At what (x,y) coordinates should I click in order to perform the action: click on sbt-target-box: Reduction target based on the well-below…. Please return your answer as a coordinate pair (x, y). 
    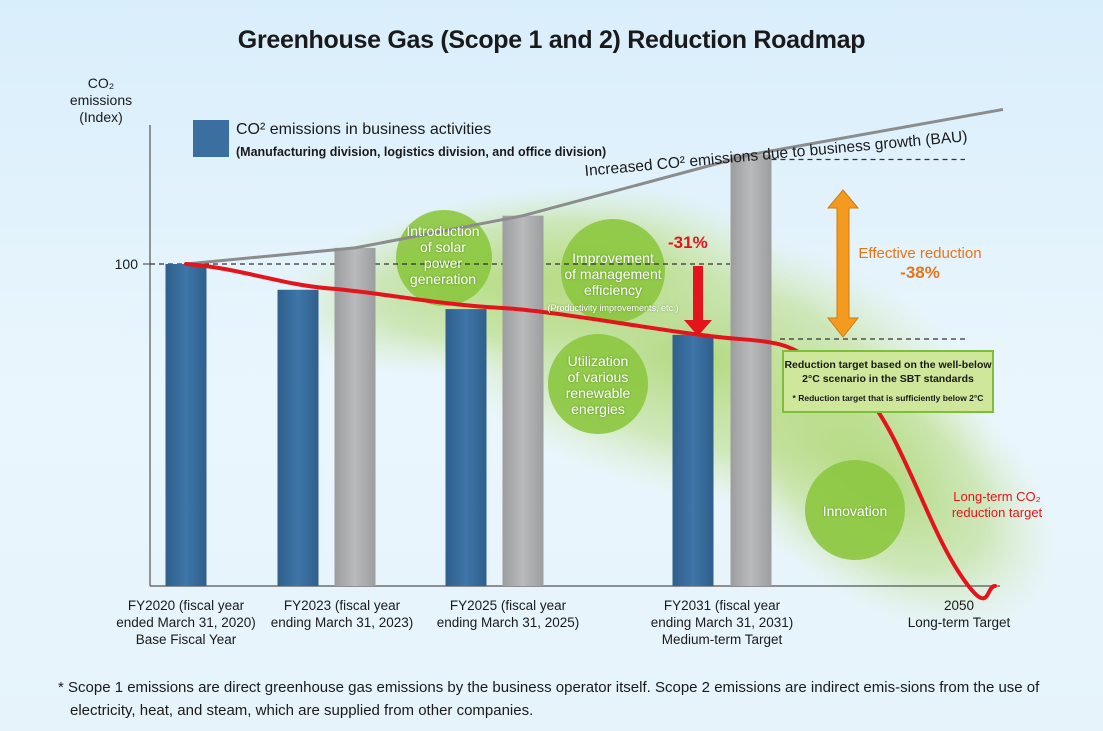
    Looking at the image, I should click on (888, 381).